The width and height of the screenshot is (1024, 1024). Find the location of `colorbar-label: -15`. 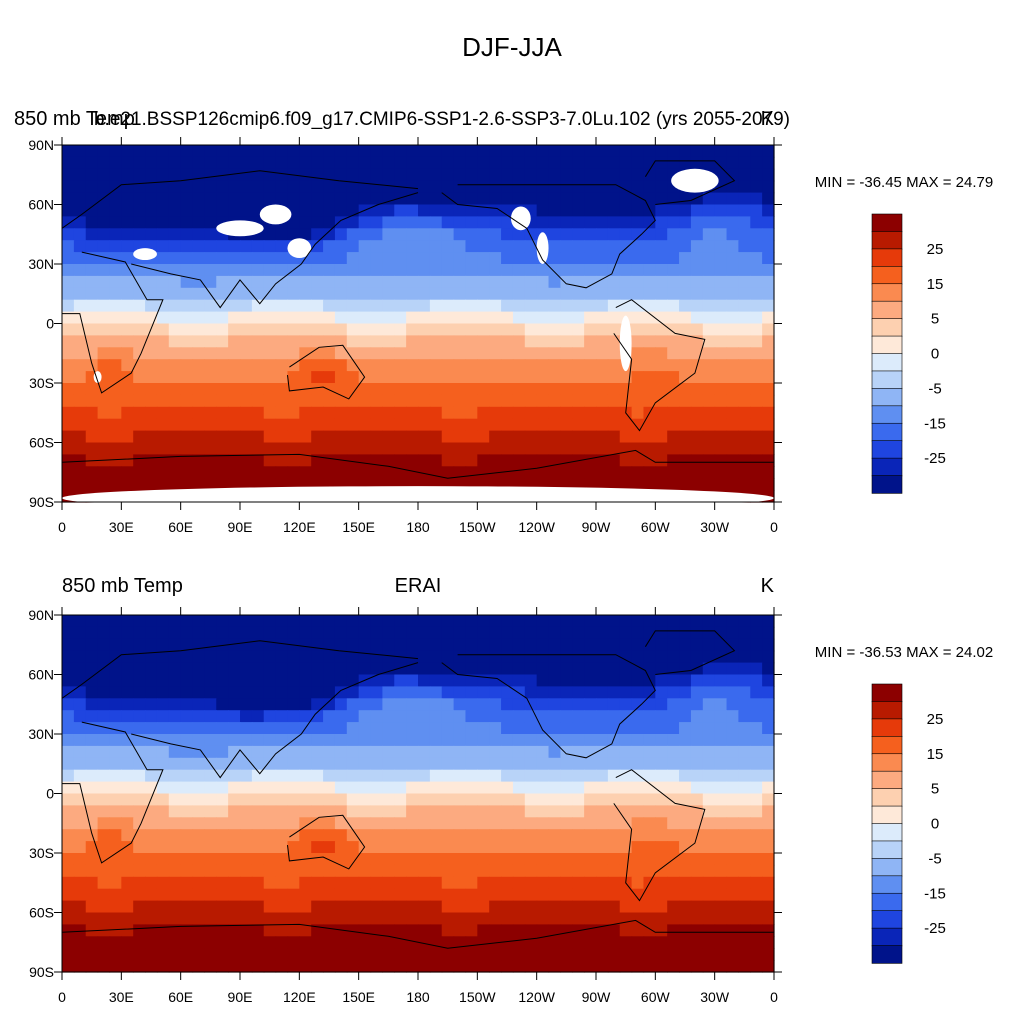

colorbar-label: -15 is located at coordinates (935, 893).